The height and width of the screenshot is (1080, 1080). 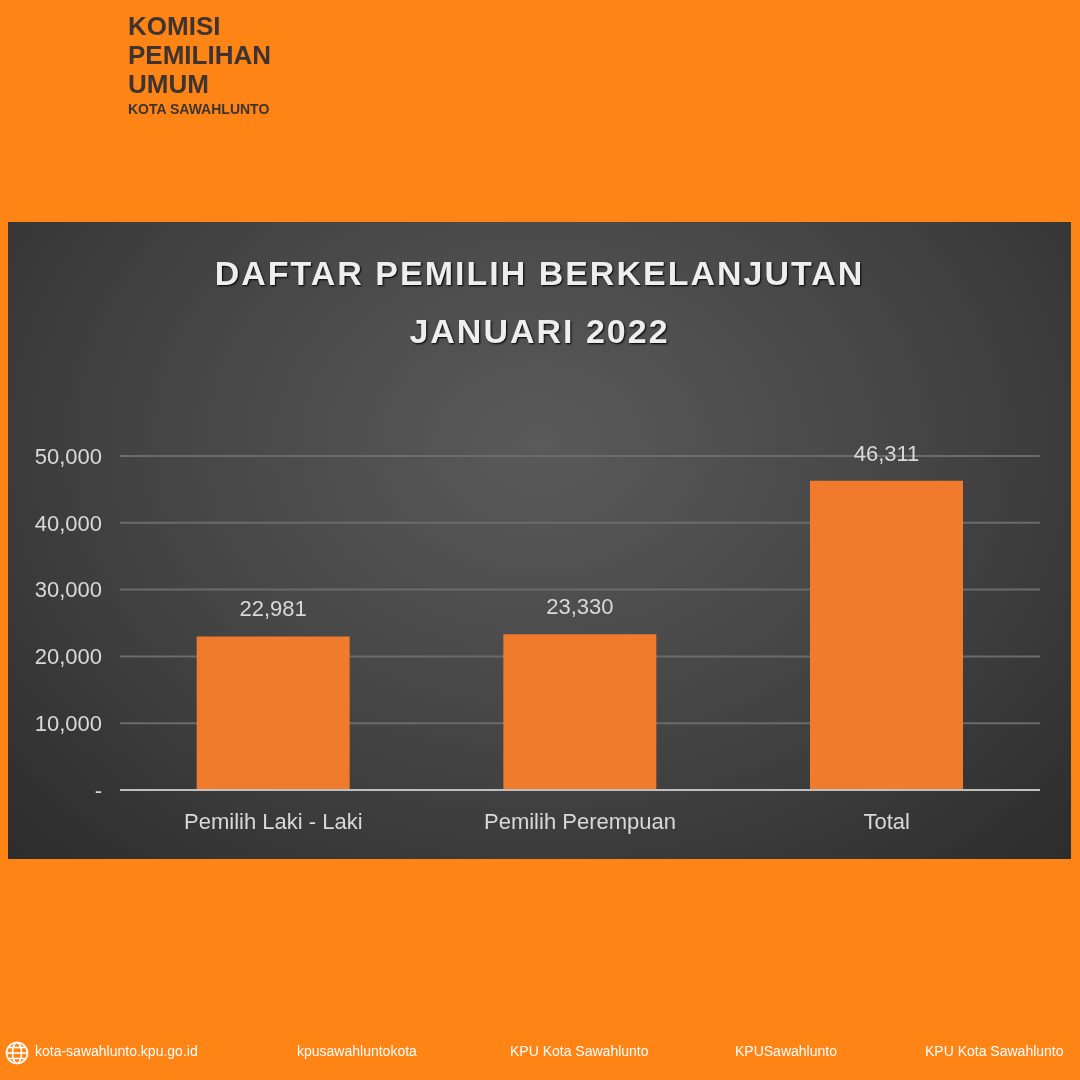 What do you see at coordinates (580, 607) in the screenshot?
I see `data-label: 23,330` at bounding box center [580, 607].